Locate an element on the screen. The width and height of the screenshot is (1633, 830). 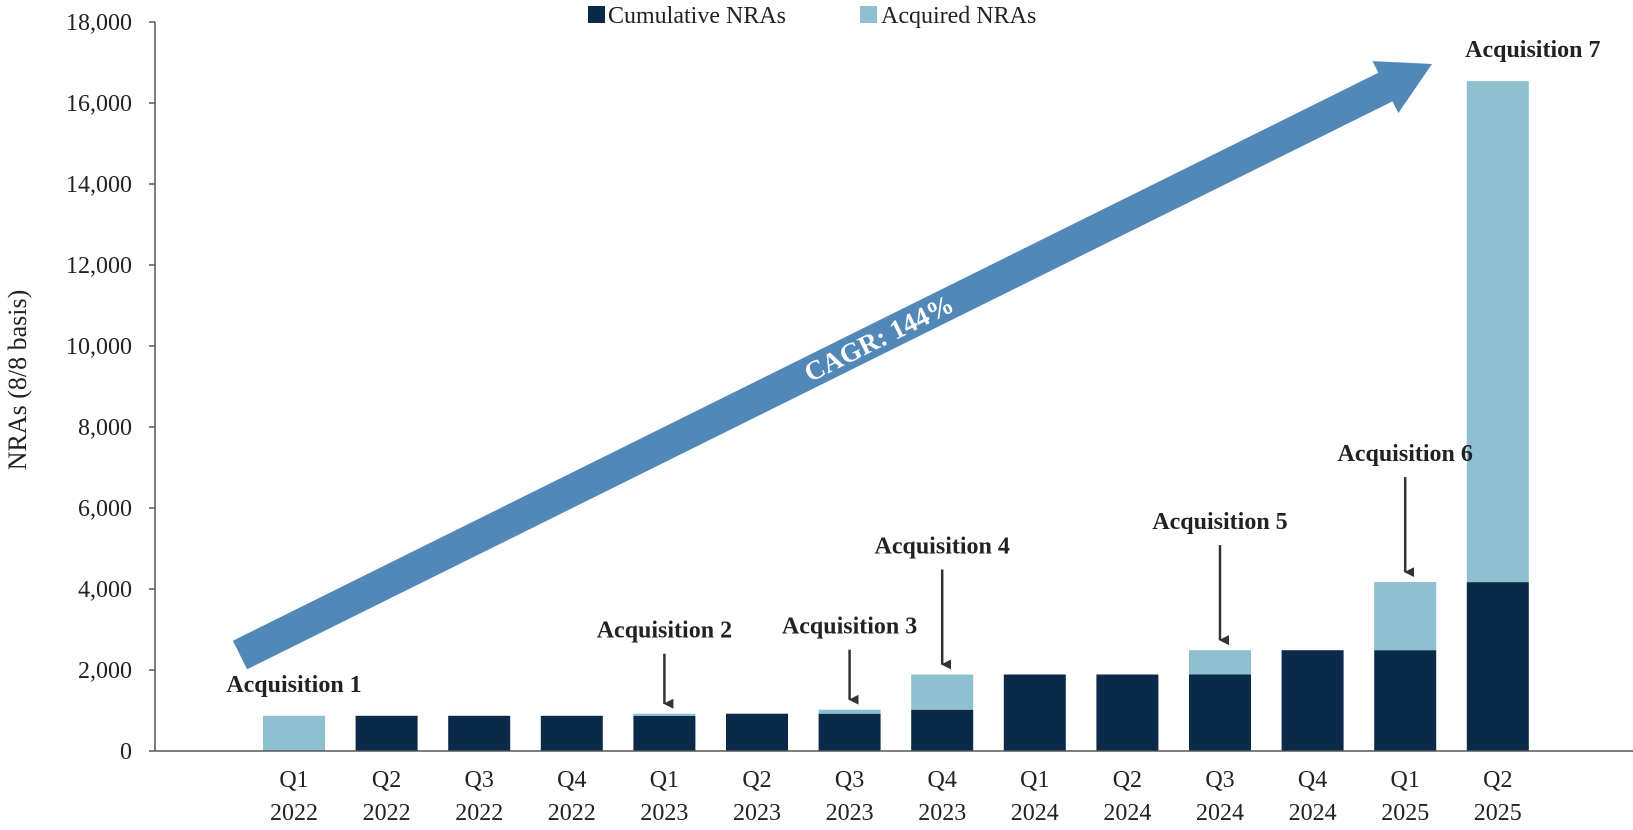
bar-cumulative-q2-2025 is located at coordinates (1497, 666).